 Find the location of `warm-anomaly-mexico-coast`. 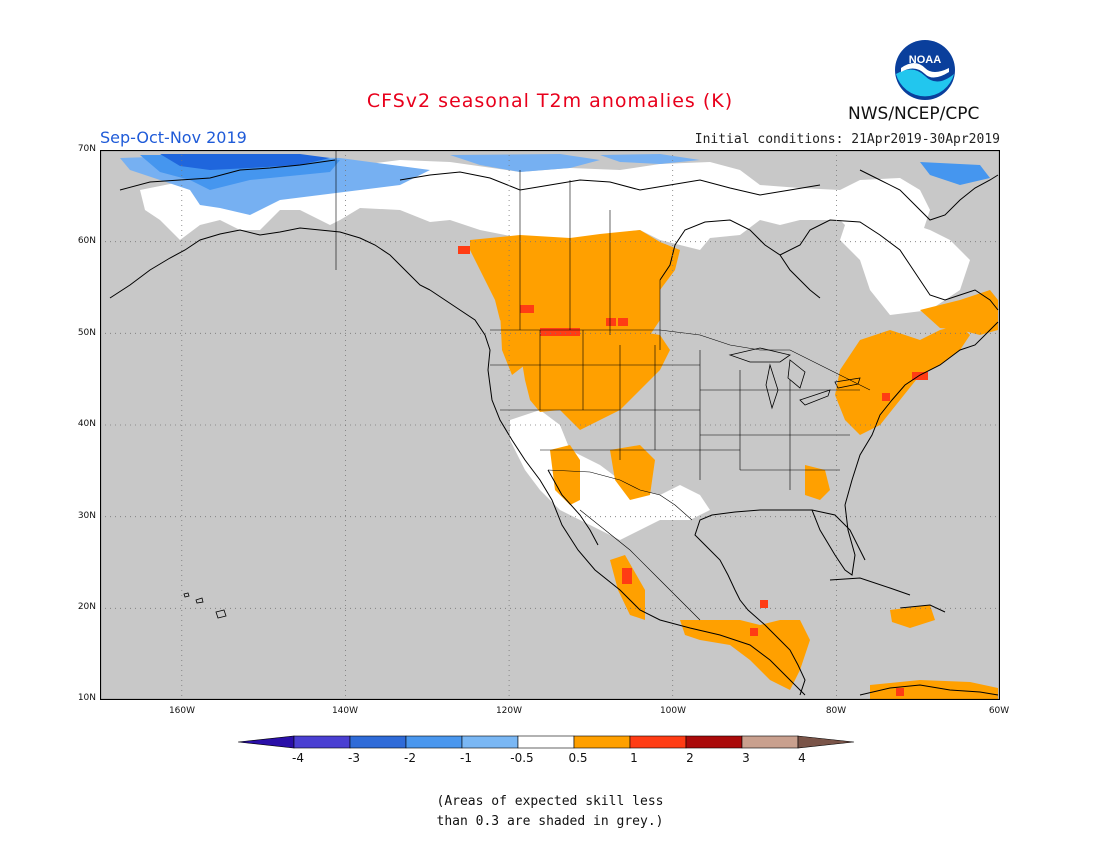

warm-anomaly-mexico-coast is located at coordinates (627, 587).